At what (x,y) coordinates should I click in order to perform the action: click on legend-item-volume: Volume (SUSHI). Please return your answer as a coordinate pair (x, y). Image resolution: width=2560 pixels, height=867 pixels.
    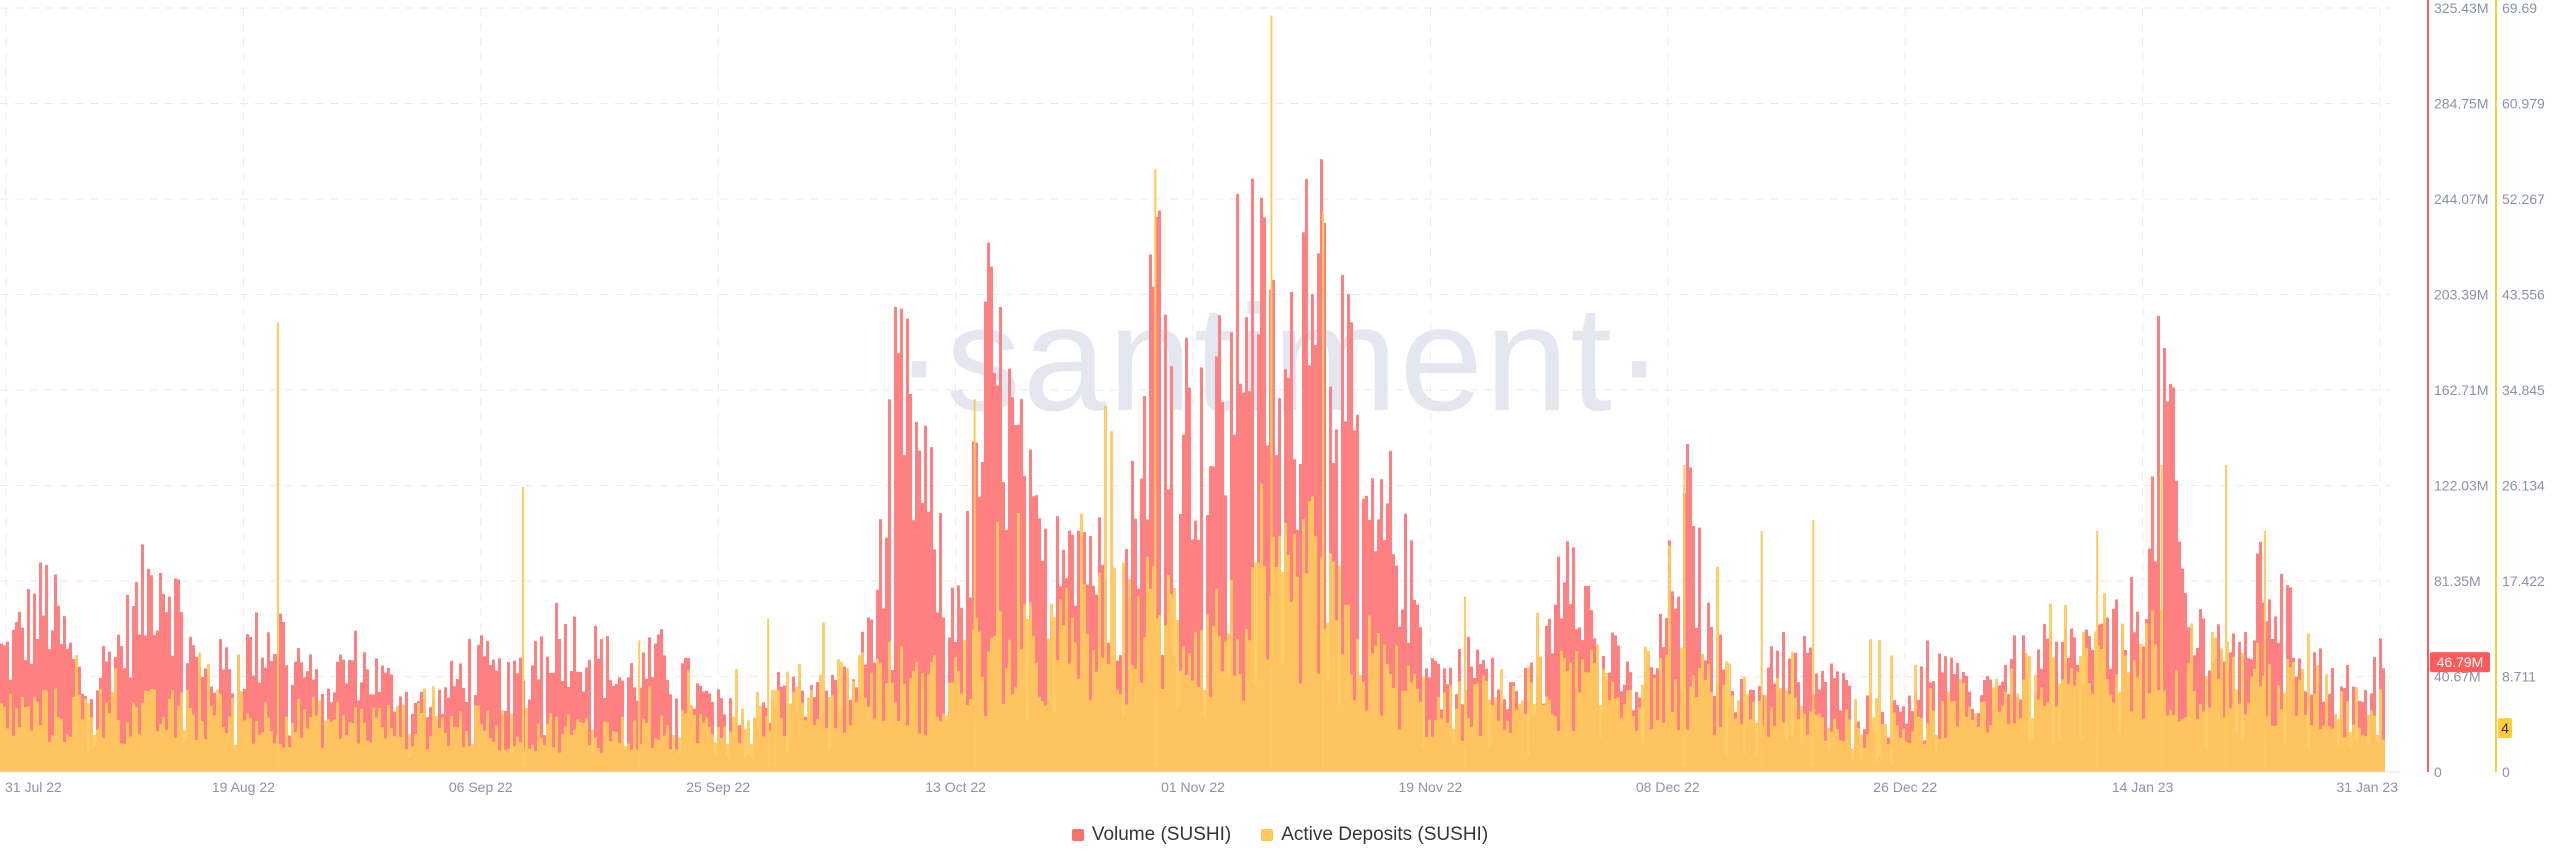
    Looking at the image, I should click on (1151, 835).